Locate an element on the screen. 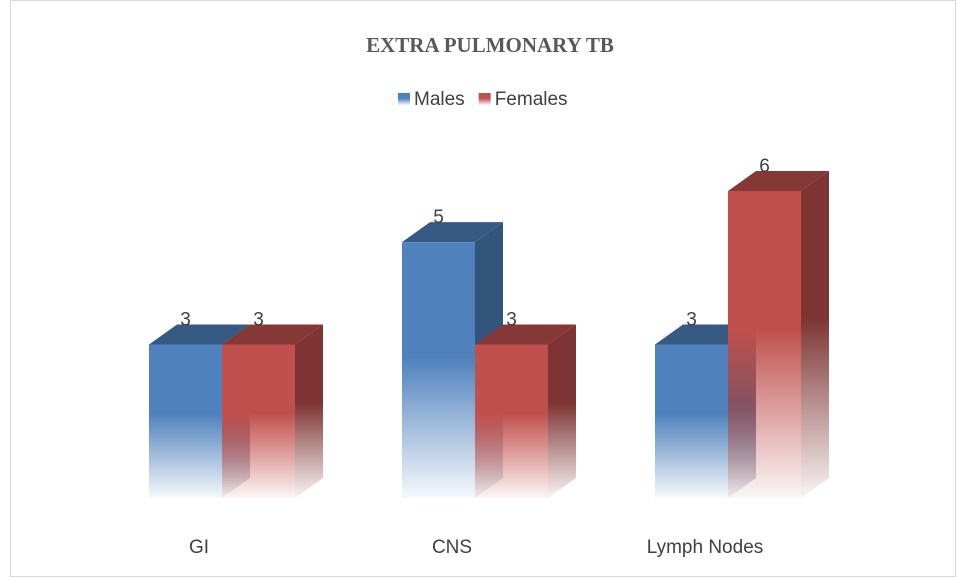  x-tick-label: Lymph Nodes is located at coordinates (705, 547).